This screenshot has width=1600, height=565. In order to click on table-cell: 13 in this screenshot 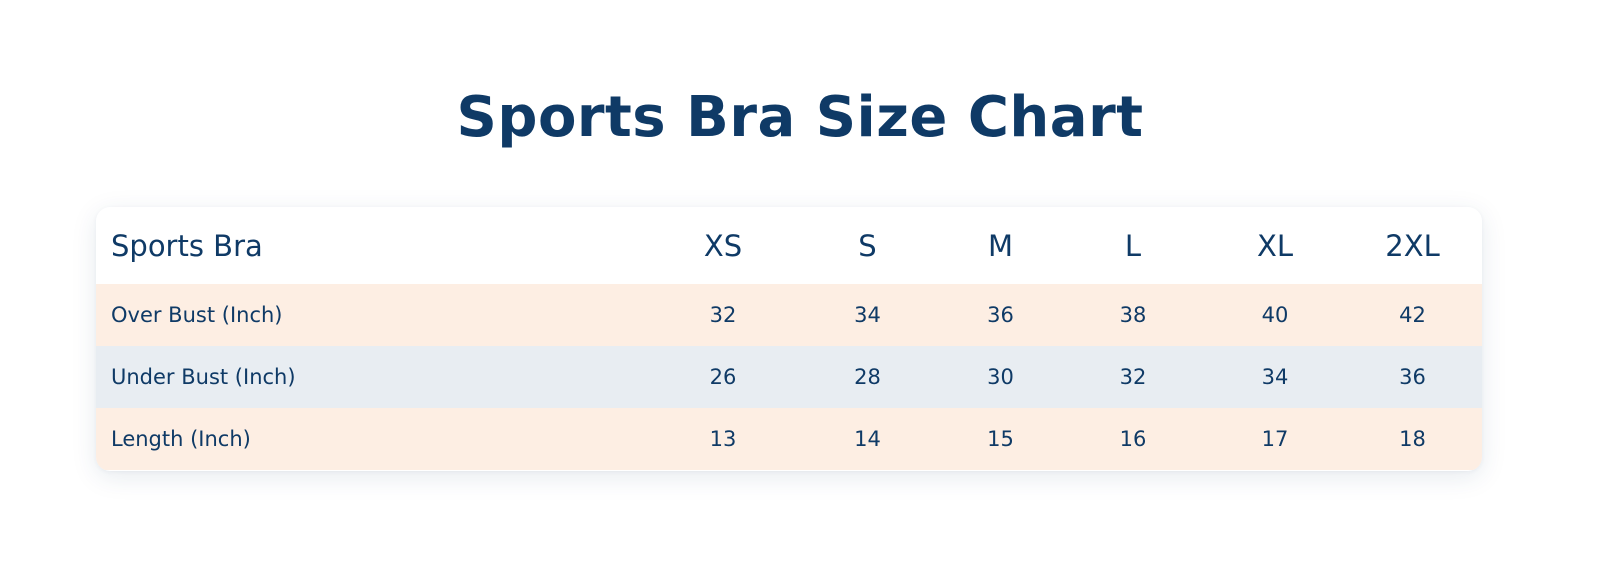, I will do `click(723, 439)`.